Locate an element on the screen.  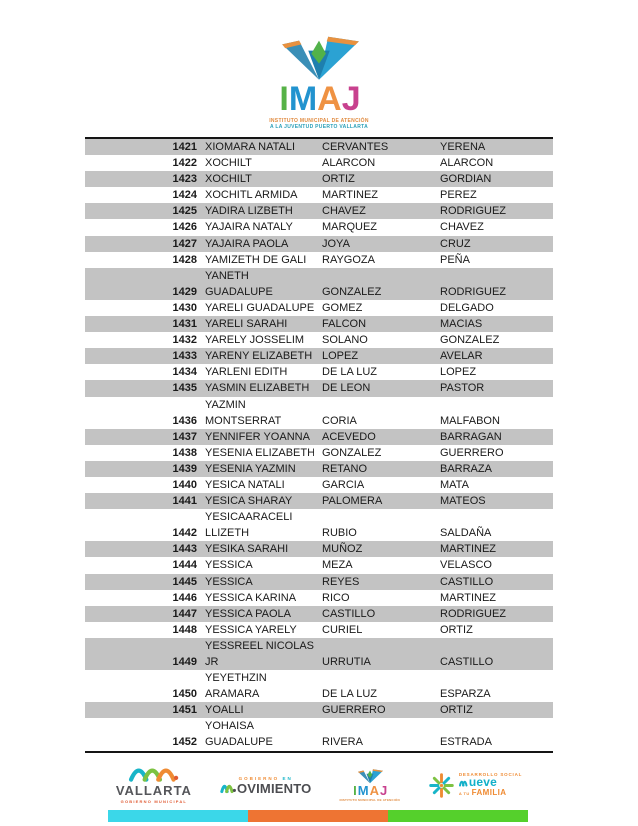
row-first-name: YARENY ELIZABETH is located at coordinates (259, 356).